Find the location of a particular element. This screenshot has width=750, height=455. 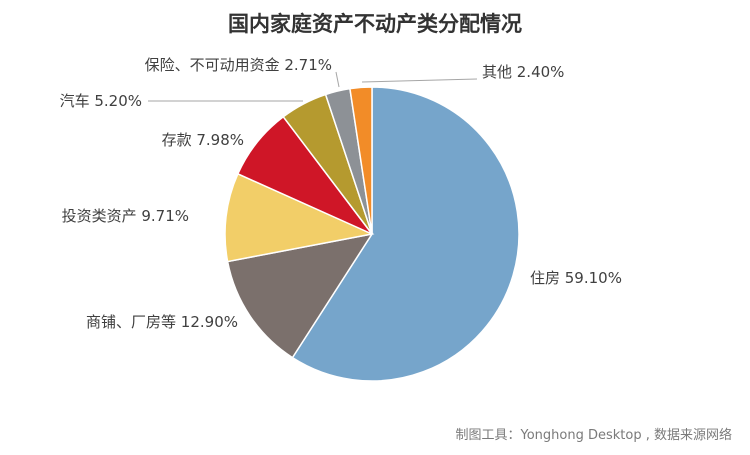

slice-label: 住房 59.10% is located at coordinates (576, 278).